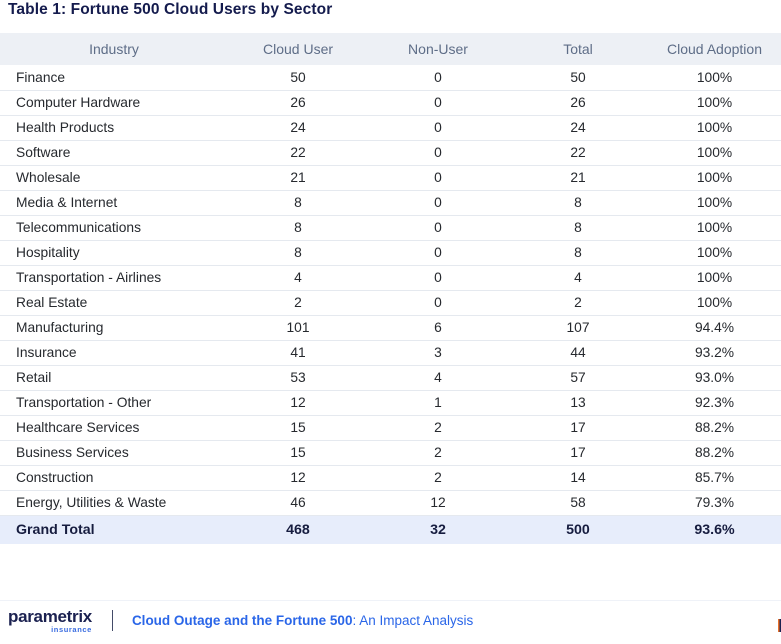  What do you see at coordinates (578, 49) in the screenshot?
I see `column-header-total: Total` at bounding box center [578, 49].